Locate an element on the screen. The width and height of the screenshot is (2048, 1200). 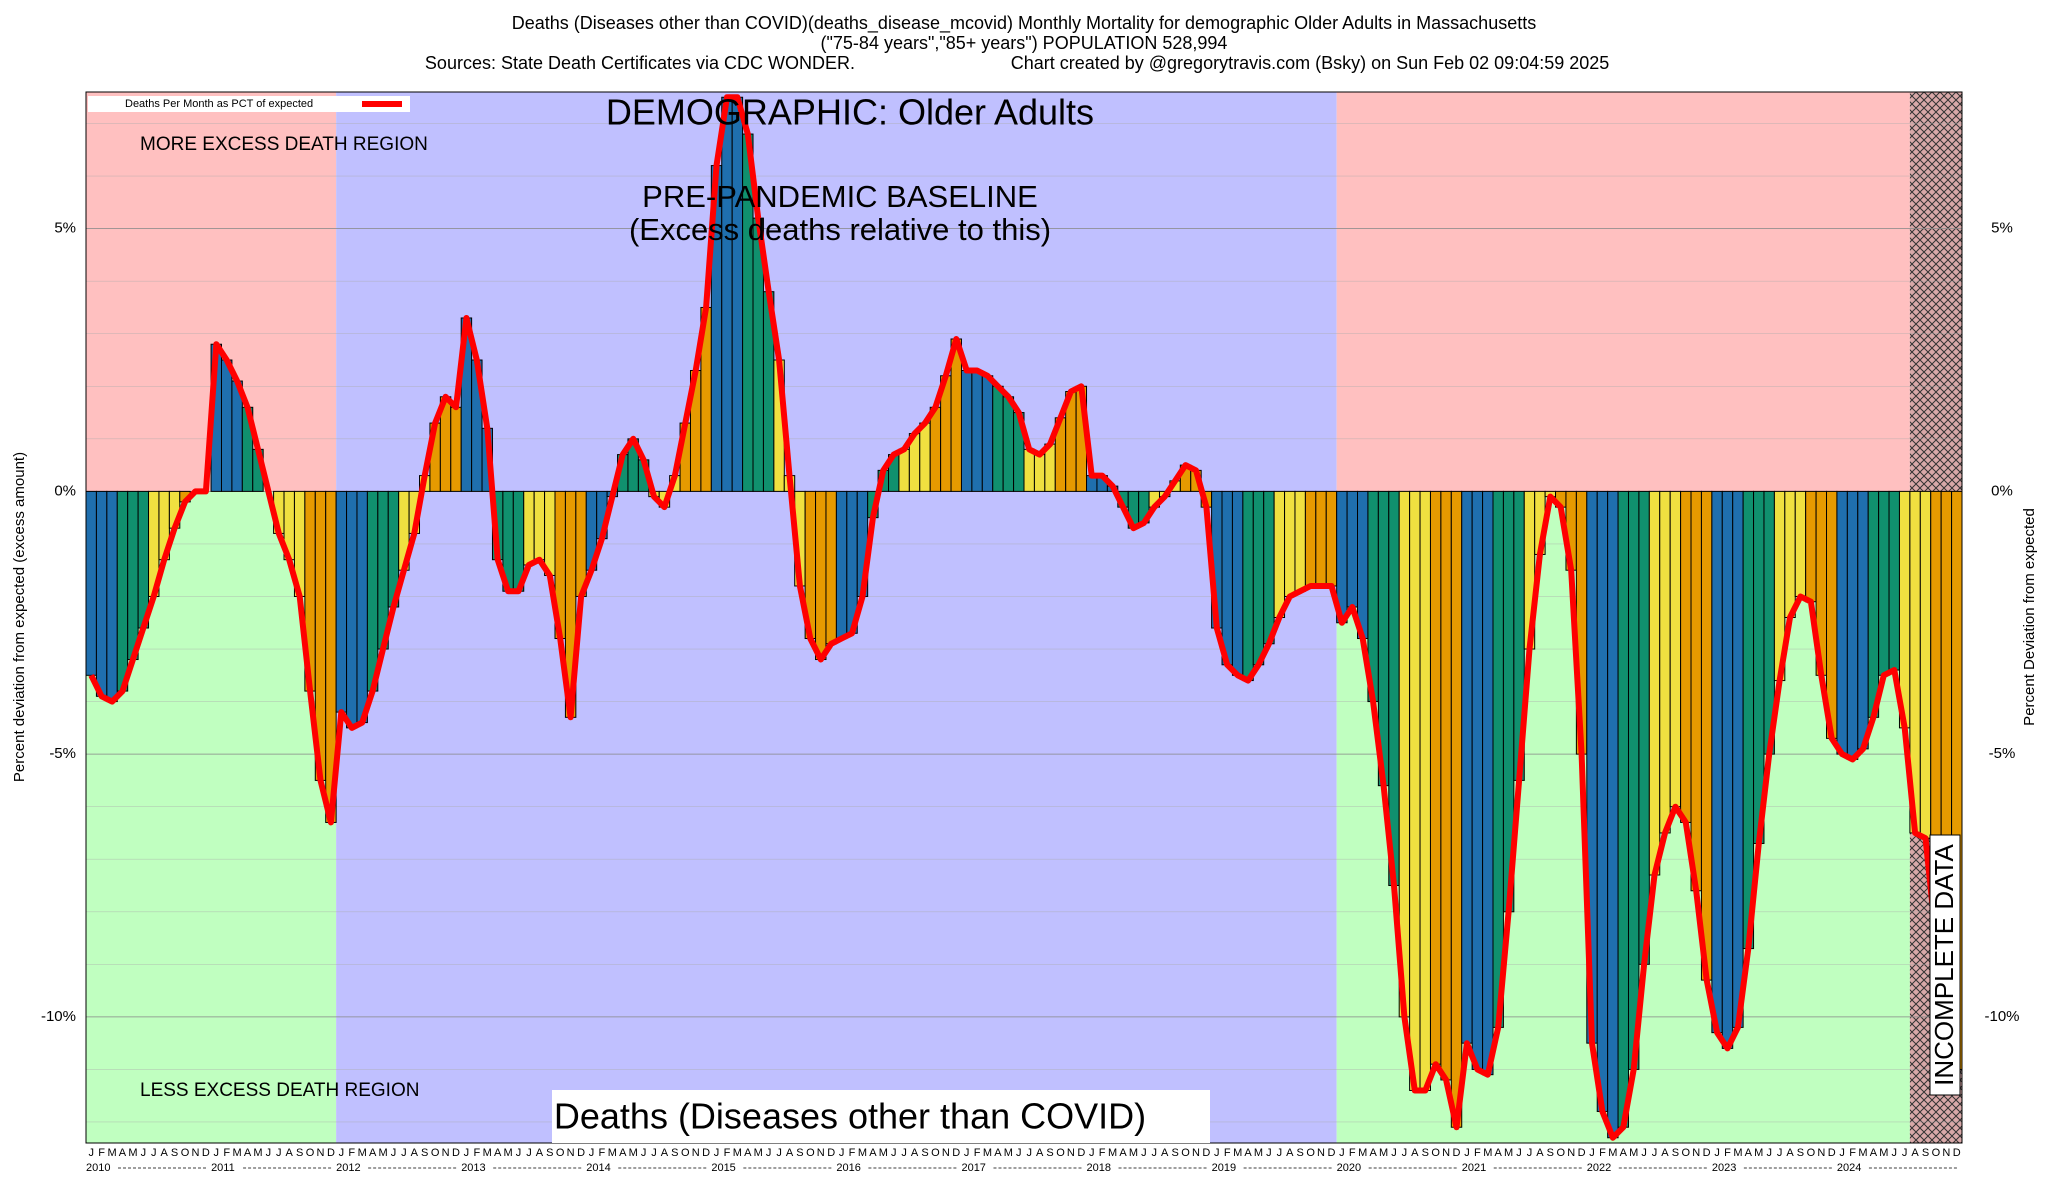
y-tick-label: 5% is located at coordinates (65, 228).